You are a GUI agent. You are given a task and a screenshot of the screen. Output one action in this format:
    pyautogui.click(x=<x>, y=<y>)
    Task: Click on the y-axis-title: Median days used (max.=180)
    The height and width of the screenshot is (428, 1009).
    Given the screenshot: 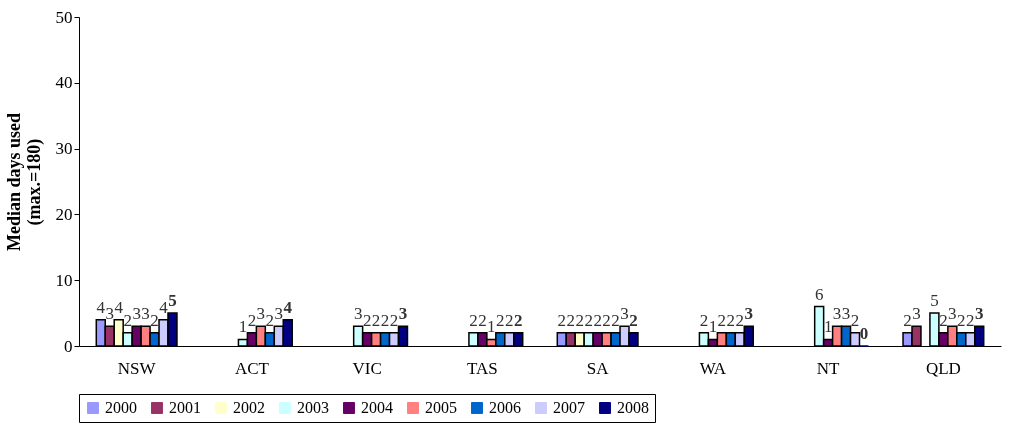 What is the action you would take?
    pyautogui.click(x=24, y=182)
    